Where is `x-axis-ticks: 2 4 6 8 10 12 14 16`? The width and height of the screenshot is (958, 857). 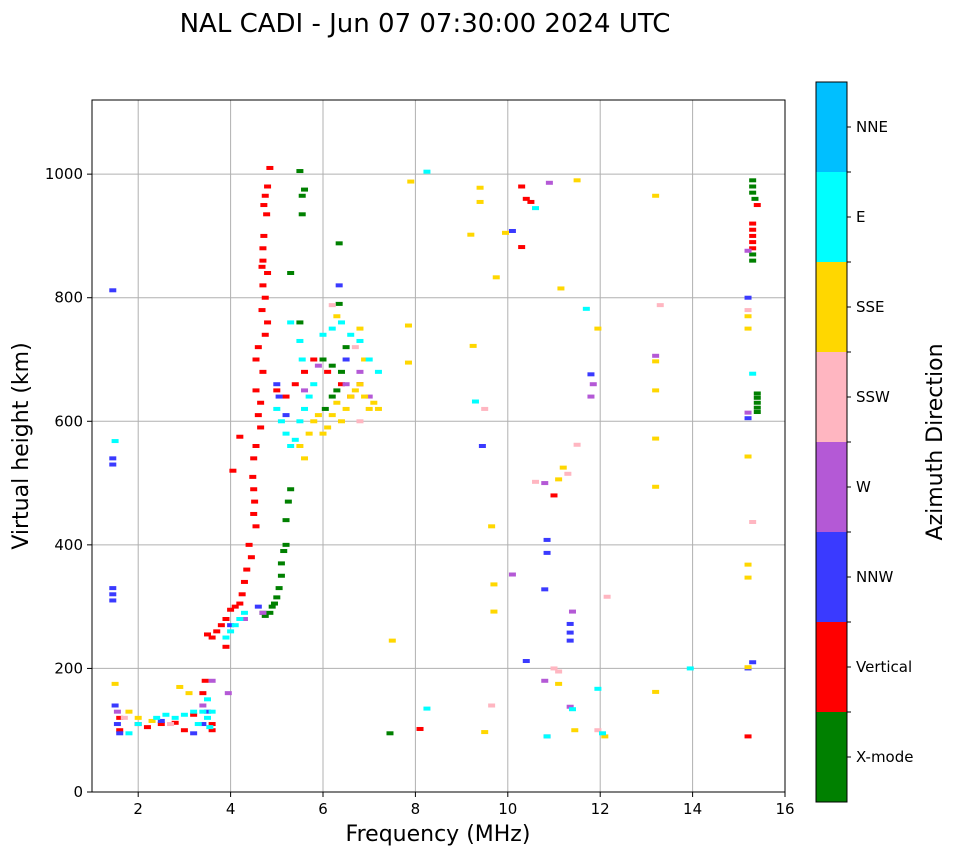
x-axis-ticks: 2 4 6 8 10 12 14 16 is located at coordinates (464, 805).